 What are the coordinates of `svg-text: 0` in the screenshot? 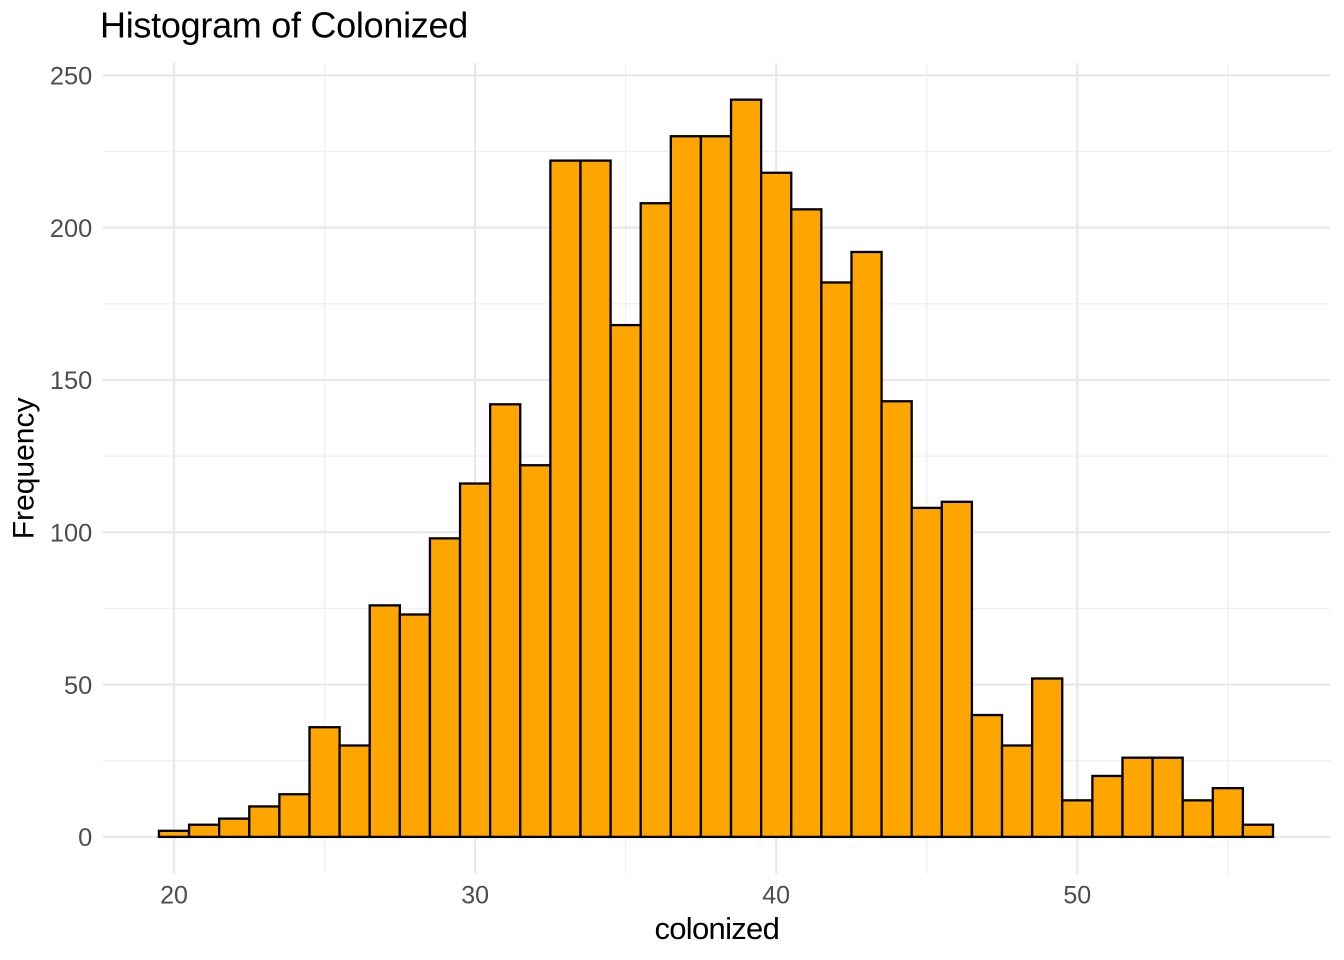 It's located at (85, 838).